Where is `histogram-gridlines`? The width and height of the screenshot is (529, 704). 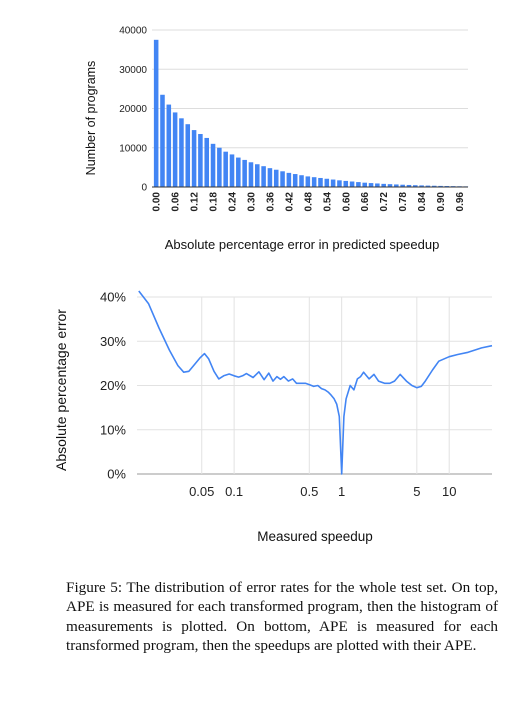 histogram-gridlines is located at coordinates (310, 89).